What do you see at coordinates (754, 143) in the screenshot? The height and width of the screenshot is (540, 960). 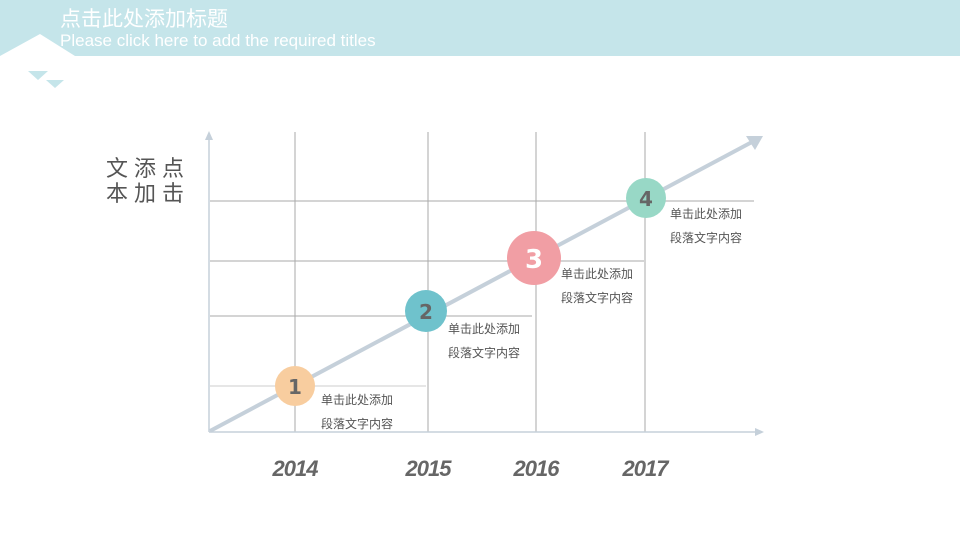 I see `trend-arrow-head-icon` at bounding box center [754, 143].